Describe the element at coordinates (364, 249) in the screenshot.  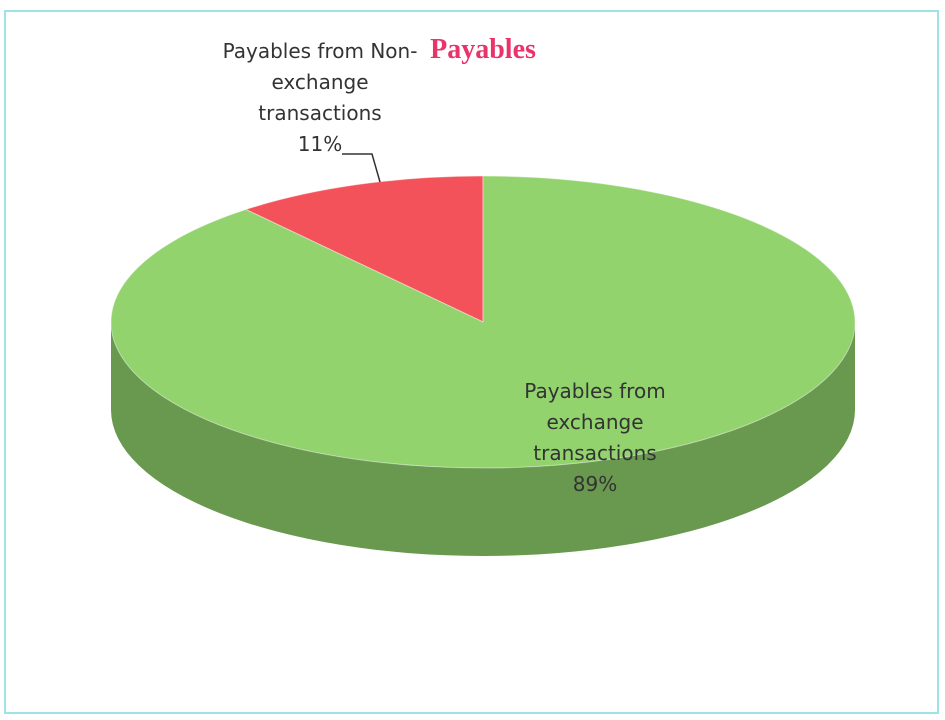
I see `pie-slice` at that location.